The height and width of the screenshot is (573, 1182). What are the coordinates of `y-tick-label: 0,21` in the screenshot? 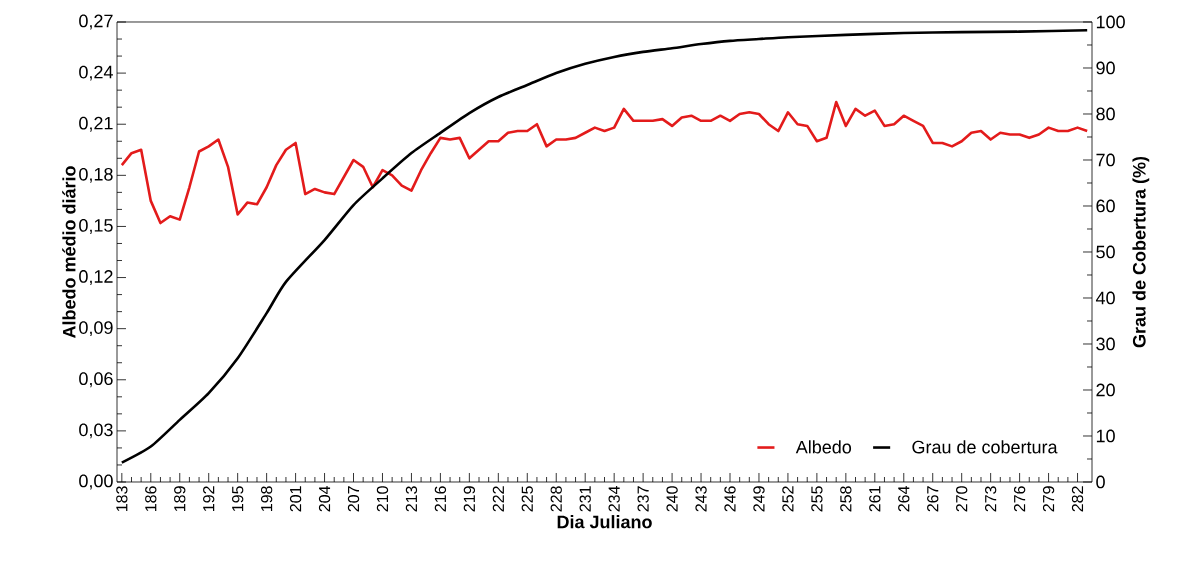 It's located at (96, 124).